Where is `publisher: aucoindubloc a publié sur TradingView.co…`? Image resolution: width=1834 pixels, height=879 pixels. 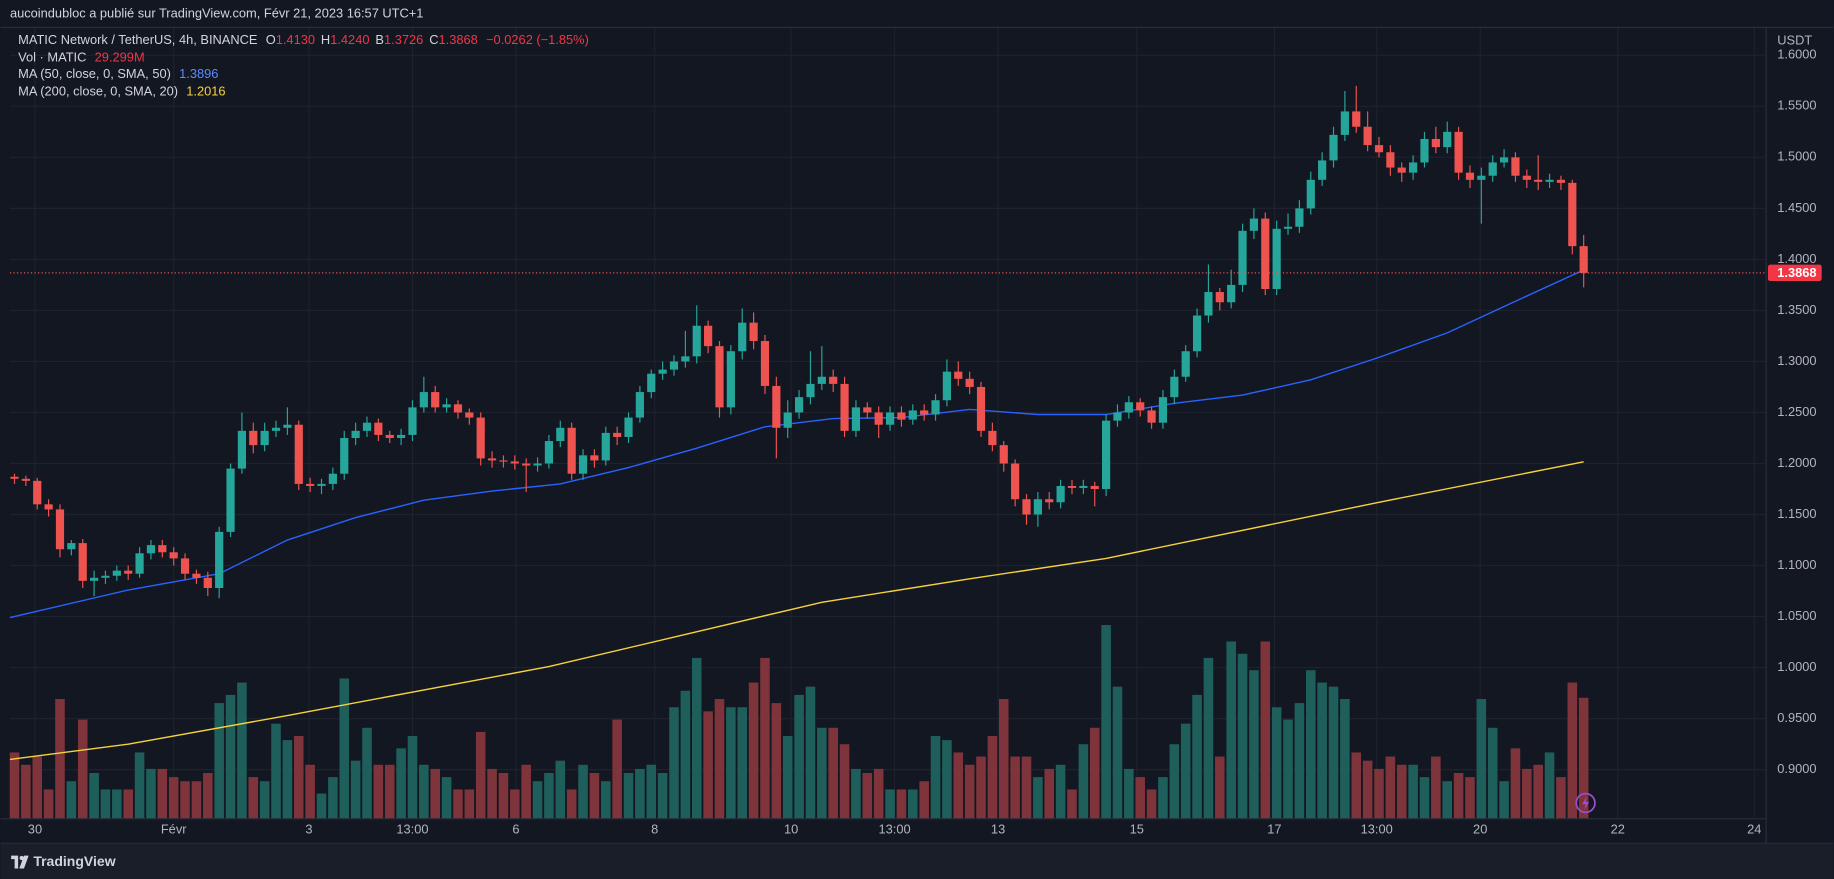 publisher: aucoindubloc a publié sur TradingView.co… is located at coordinates (217, 12).